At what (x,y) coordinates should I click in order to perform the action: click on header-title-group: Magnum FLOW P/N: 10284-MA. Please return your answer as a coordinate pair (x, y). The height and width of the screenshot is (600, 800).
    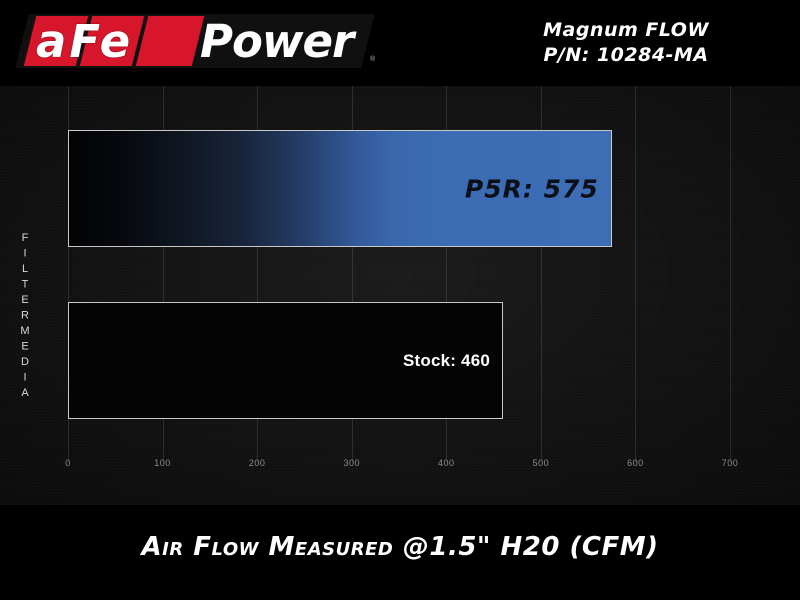
    Looking at the image, I should click on (626, 43).